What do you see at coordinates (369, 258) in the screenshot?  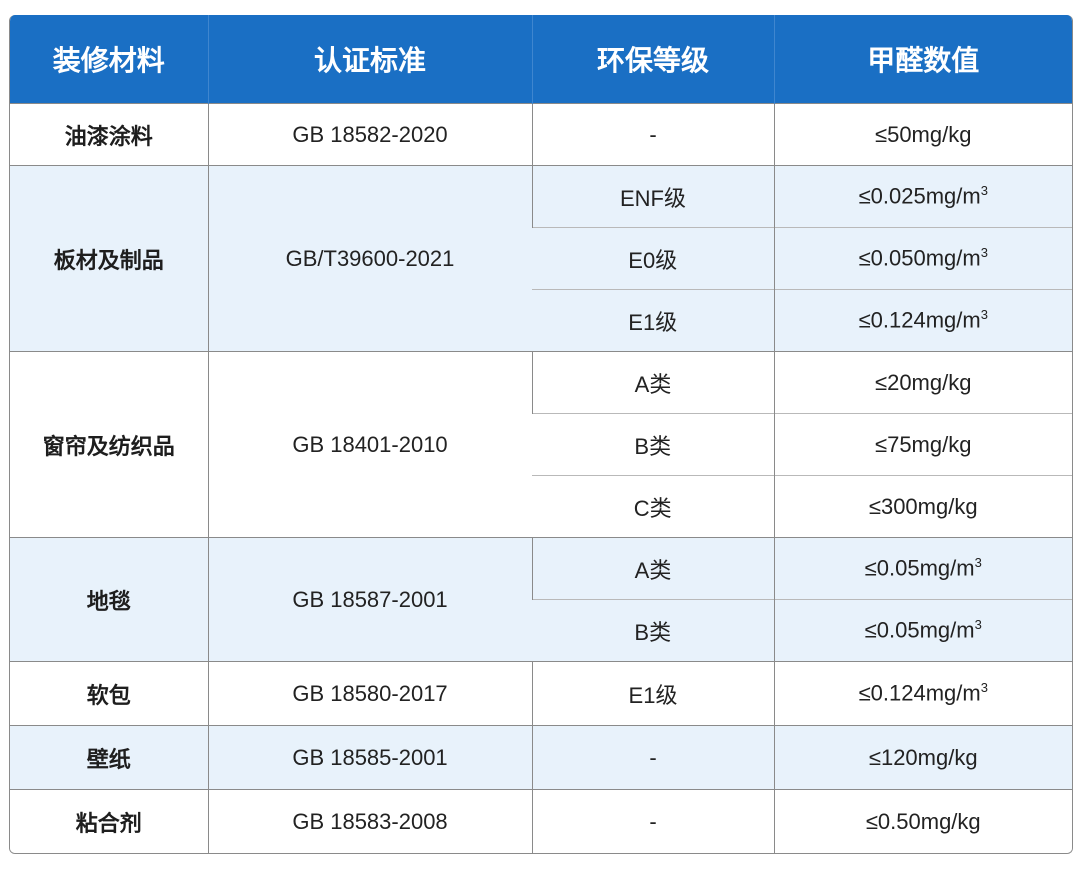 I see `standard-cell: GB/T39600-2021` at bounding box center [369, 258].